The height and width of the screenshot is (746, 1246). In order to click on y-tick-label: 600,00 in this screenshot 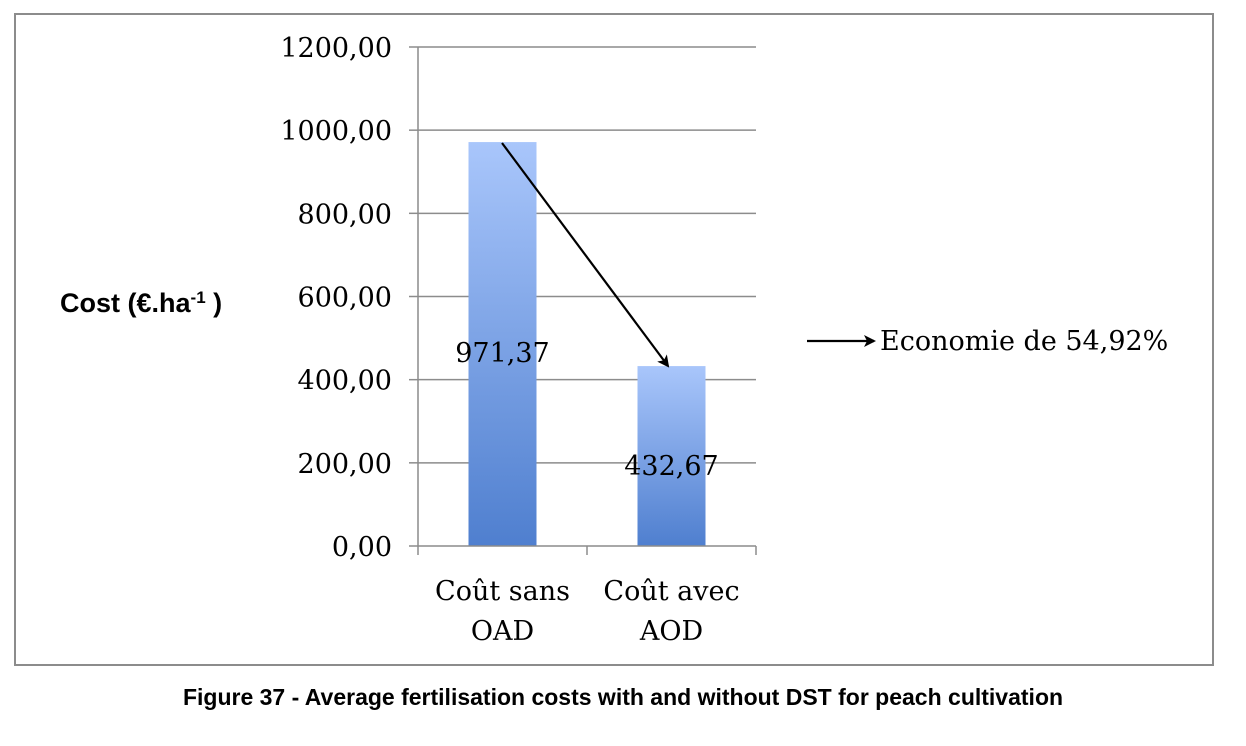, I will do `click(345, 298)`.